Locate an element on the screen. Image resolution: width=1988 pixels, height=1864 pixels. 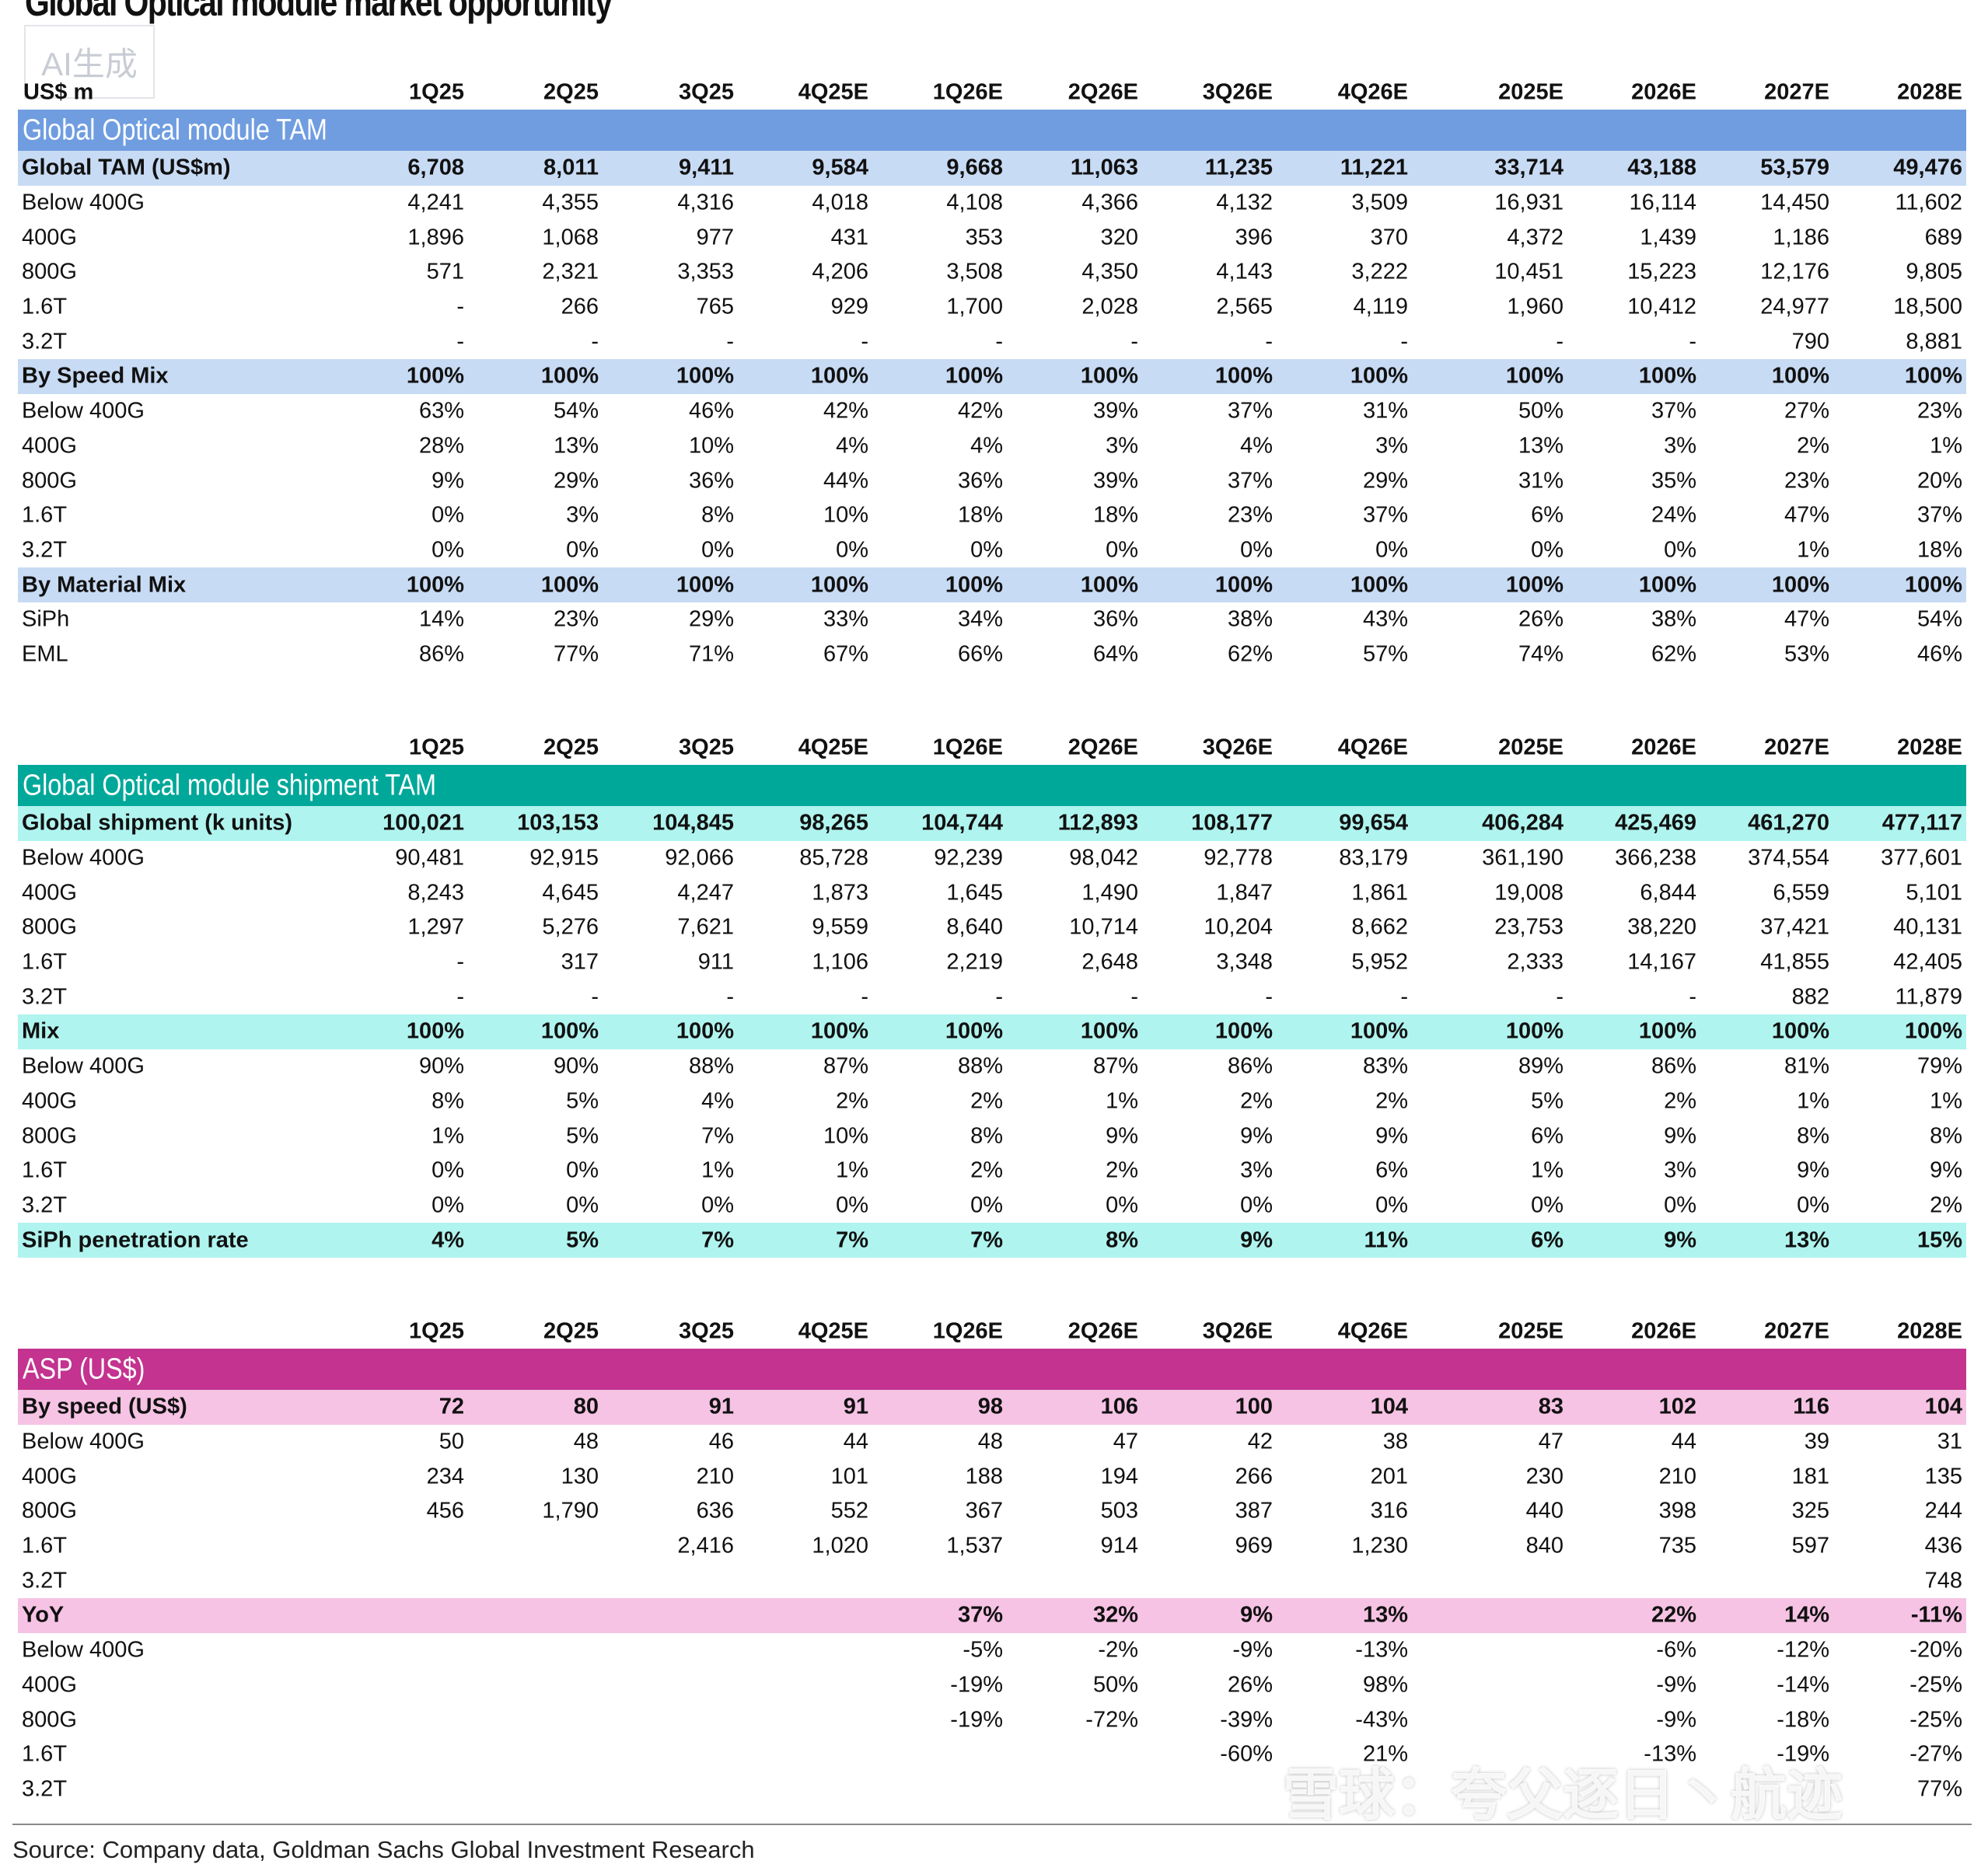
table-row: 400G 234 130 210 101 188 194 266 201 230 210 181 135 is located at coordinates (994, 1476).